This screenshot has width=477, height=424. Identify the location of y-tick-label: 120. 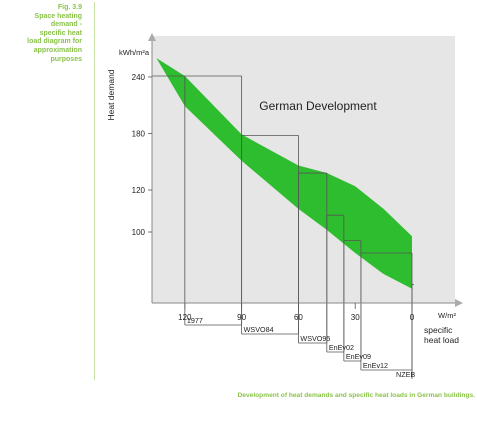
(139, 190).